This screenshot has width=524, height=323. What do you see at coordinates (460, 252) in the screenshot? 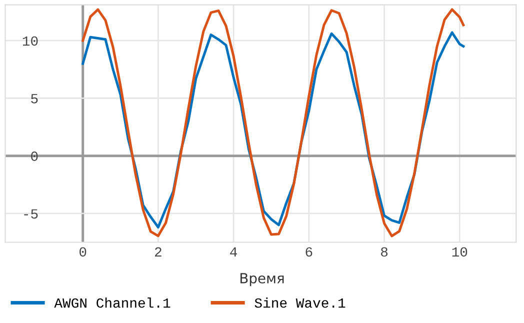
I see `x-tick-label: 10` at bounding box center [460, 252].